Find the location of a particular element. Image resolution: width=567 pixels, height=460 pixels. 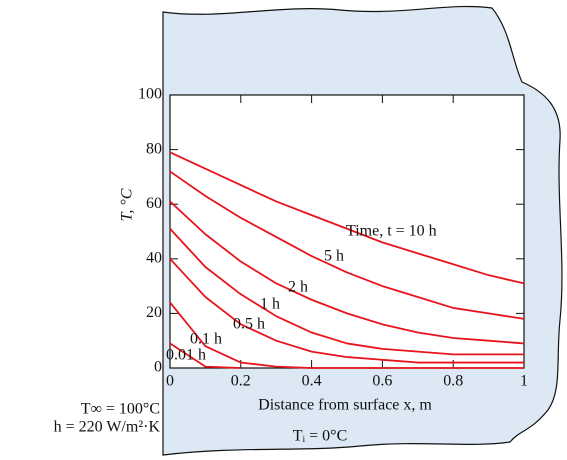

curve-label: 5 h is located at coordinates (334, 256).